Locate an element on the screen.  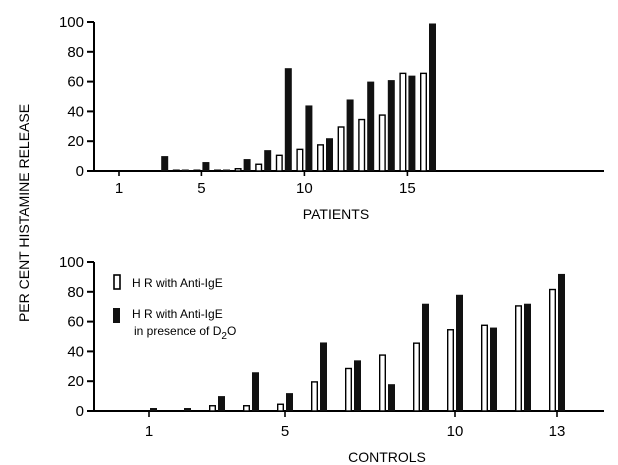
x-axis-title: PATIENTS is located at coordinates (336, 214).